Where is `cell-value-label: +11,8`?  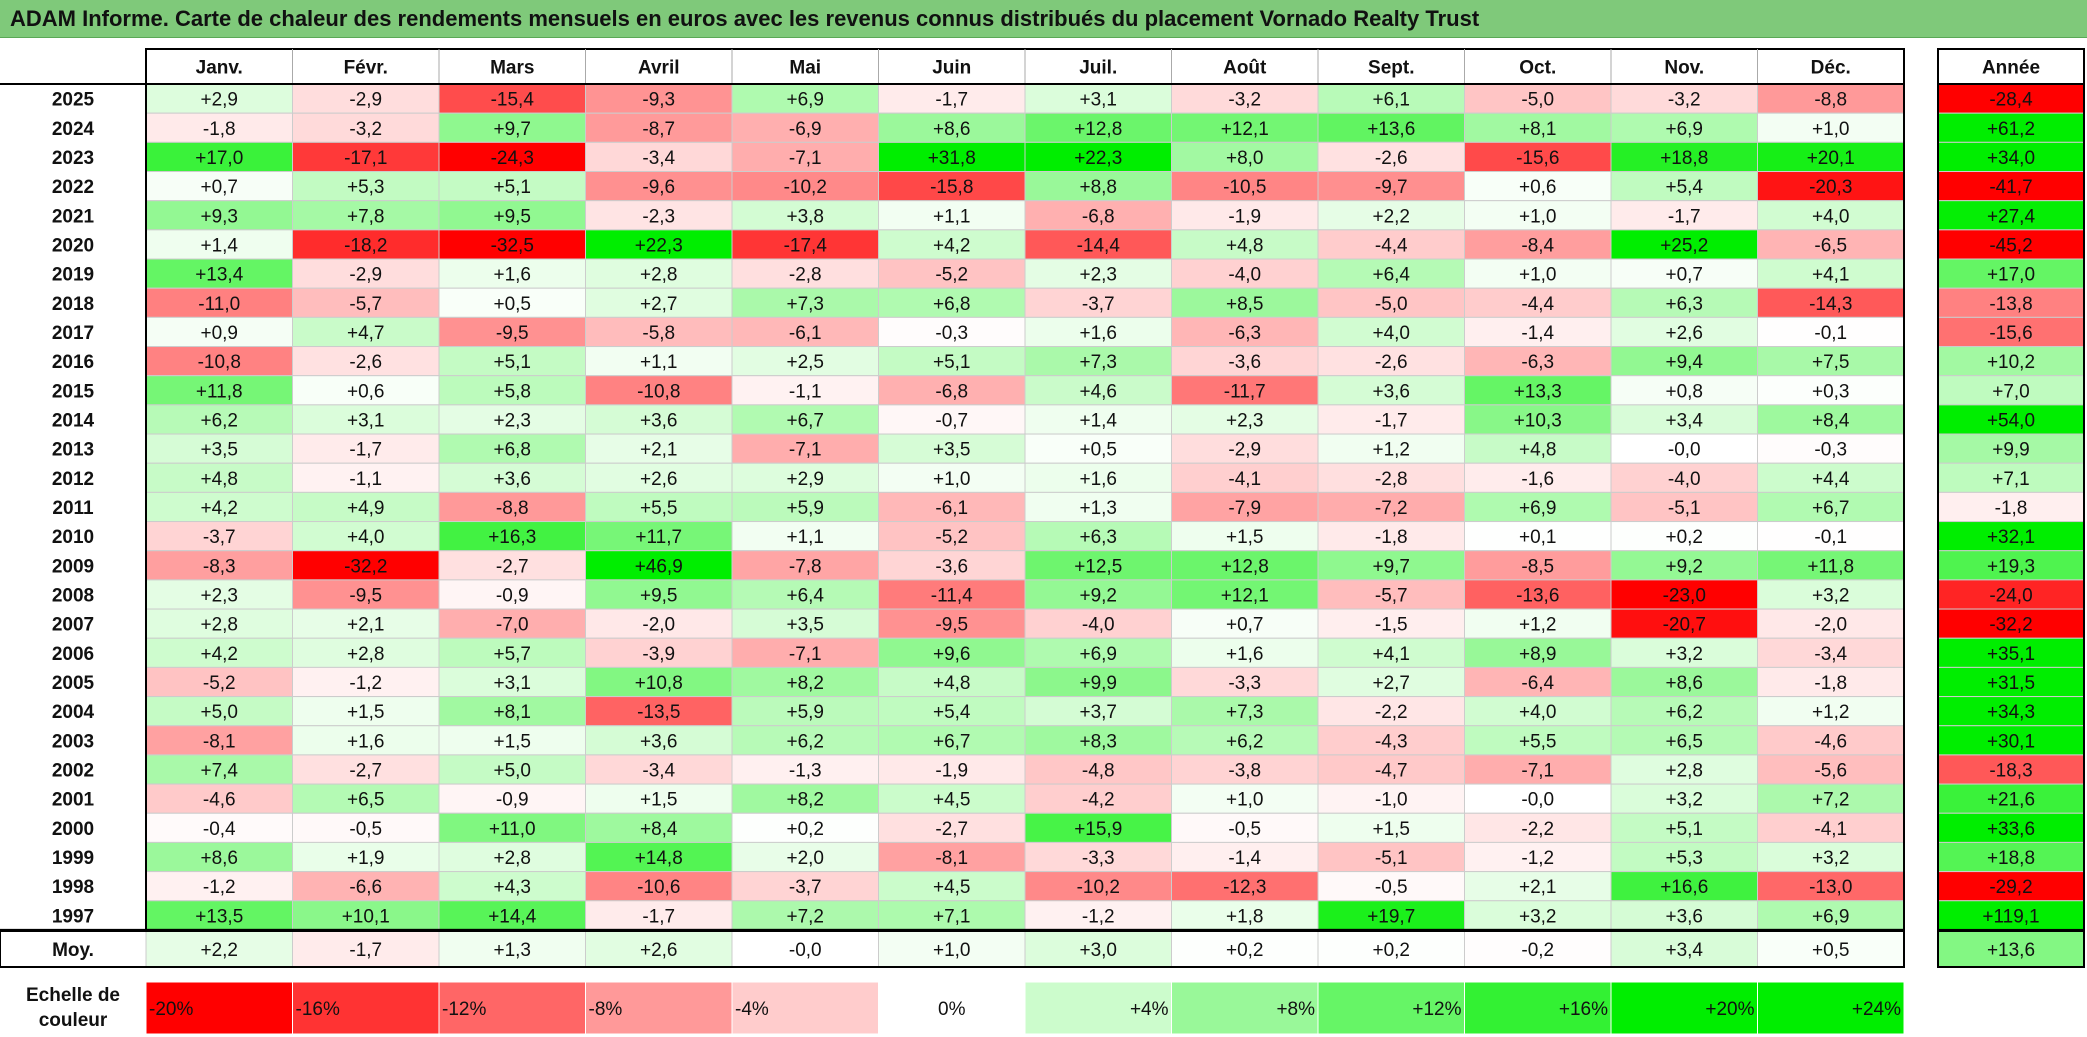
cell-value-label: +11,8 is located at coordinates (219, 391).